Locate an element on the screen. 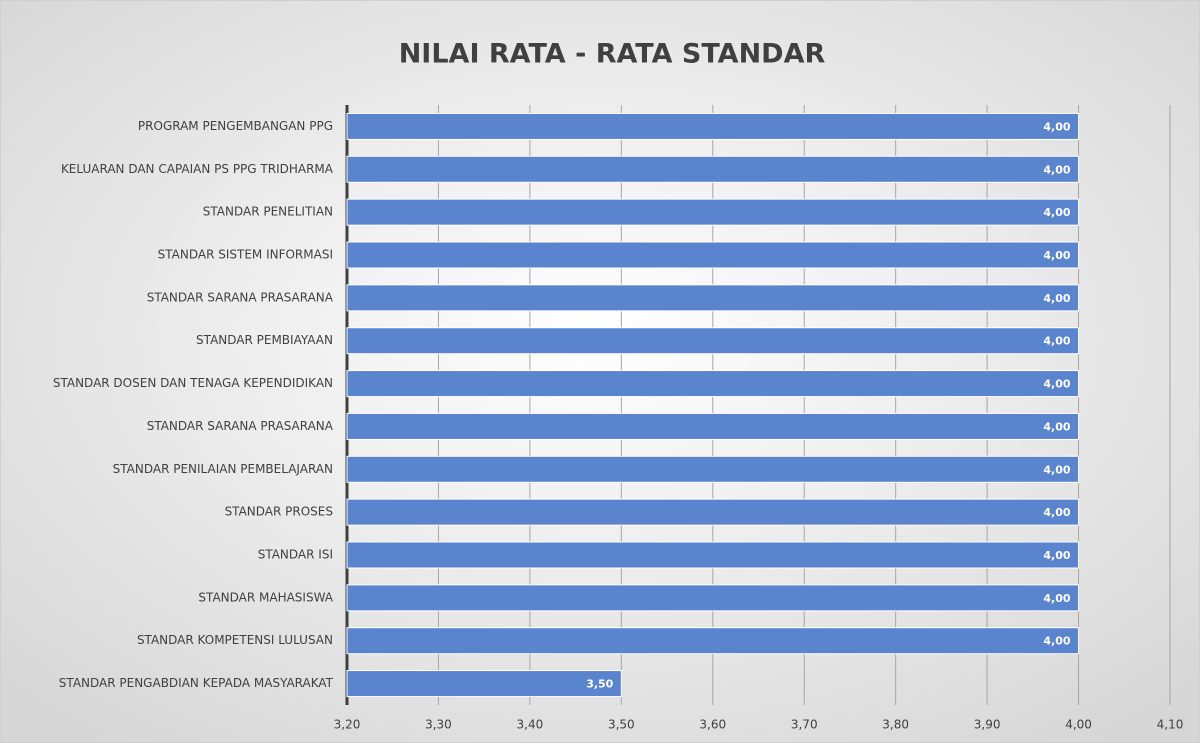 The height and width of the screenshot is (743, 1200). x-tick-label: 3,80 is located at coordinates (895, 725).